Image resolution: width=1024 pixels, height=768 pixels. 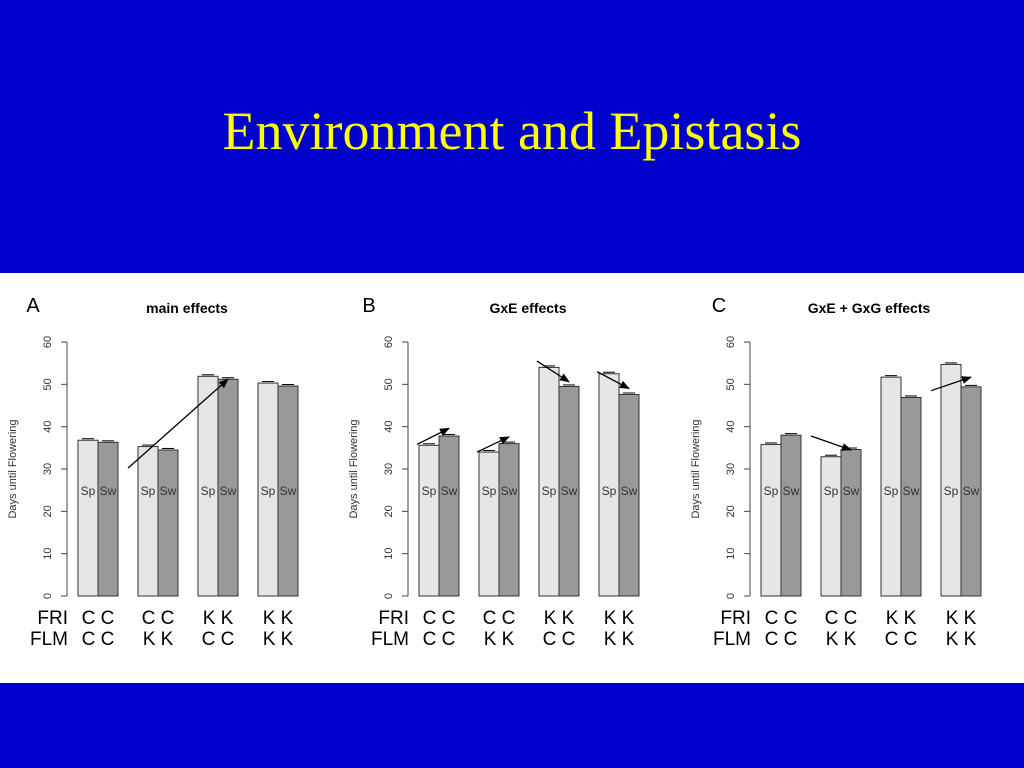 What do you see at coordinates (368, 306) in the screenshot?
I see `panel-label: B` at bounding box center [368, 306].